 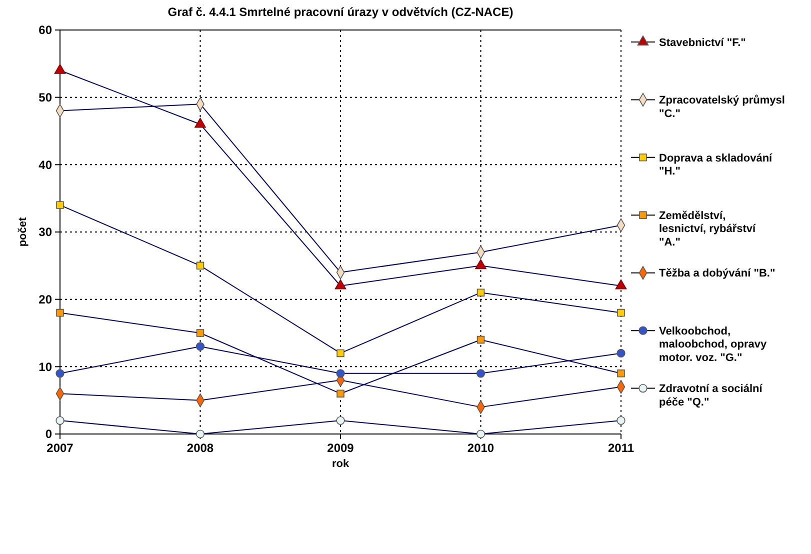 I want to click on x-tick-label: 2010, so click(x=480, y=448).